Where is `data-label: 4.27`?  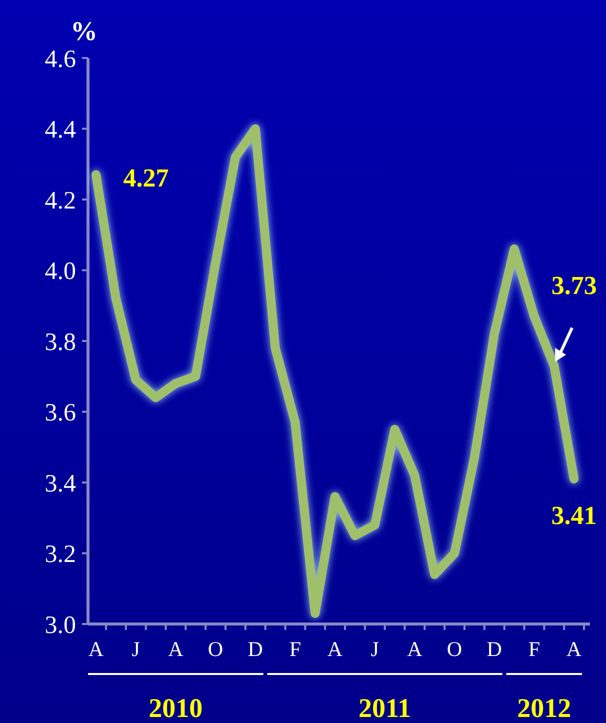
data-label: 4.27 is located at coordinates (146, 178).